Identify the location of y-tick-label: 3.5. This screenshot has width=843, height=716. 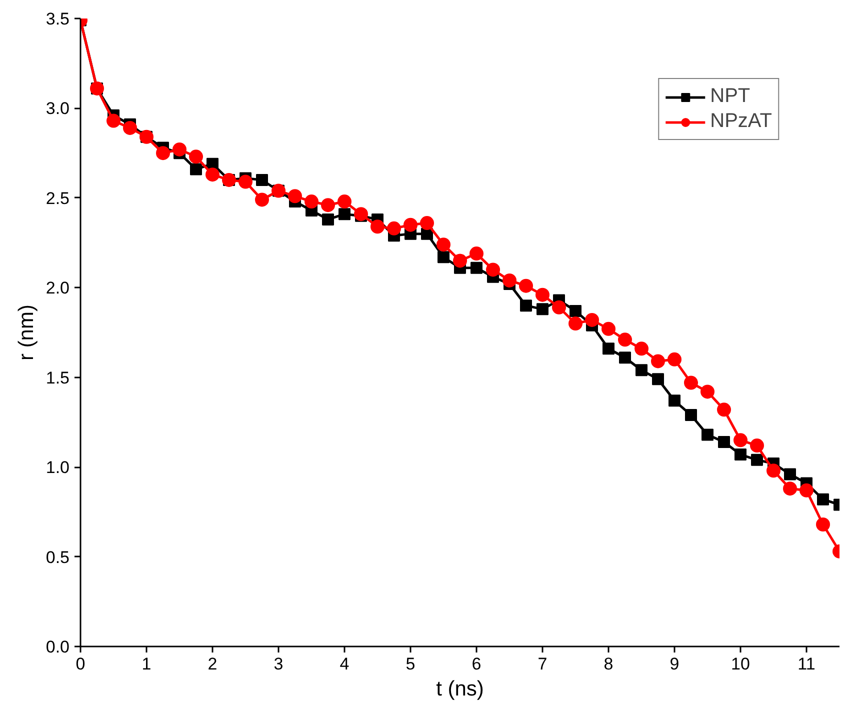
(58, 19).